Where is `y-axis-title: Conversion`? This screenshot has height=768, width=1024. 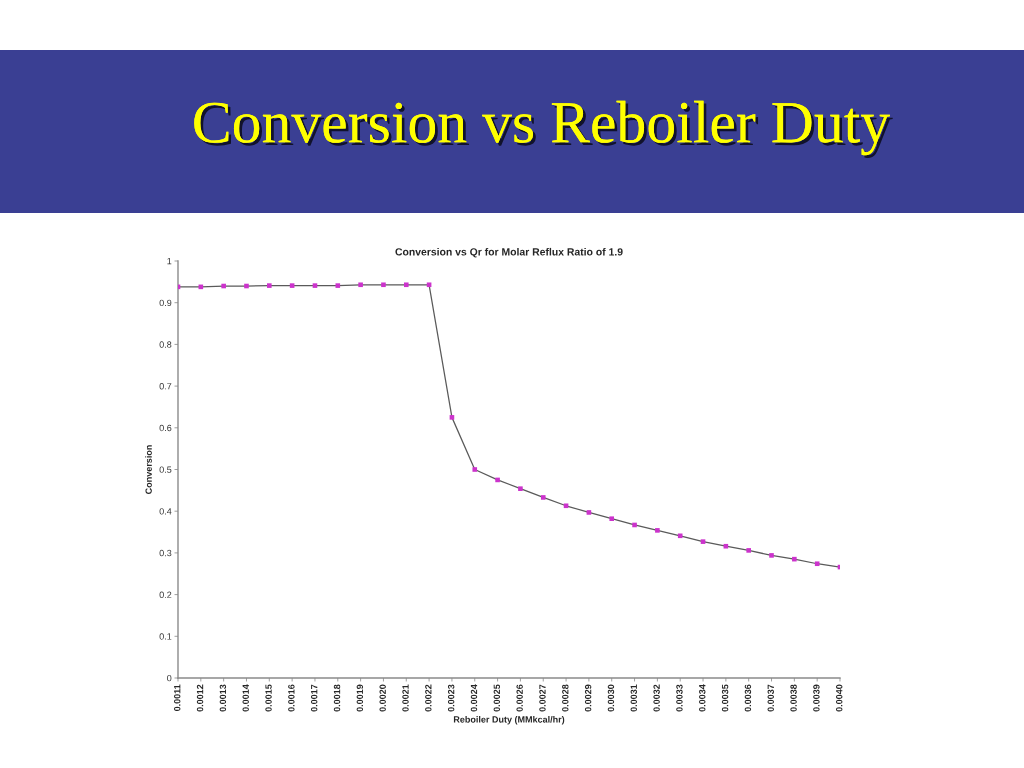 y-axis-title: Conversion is located at coordinates (148, 469).